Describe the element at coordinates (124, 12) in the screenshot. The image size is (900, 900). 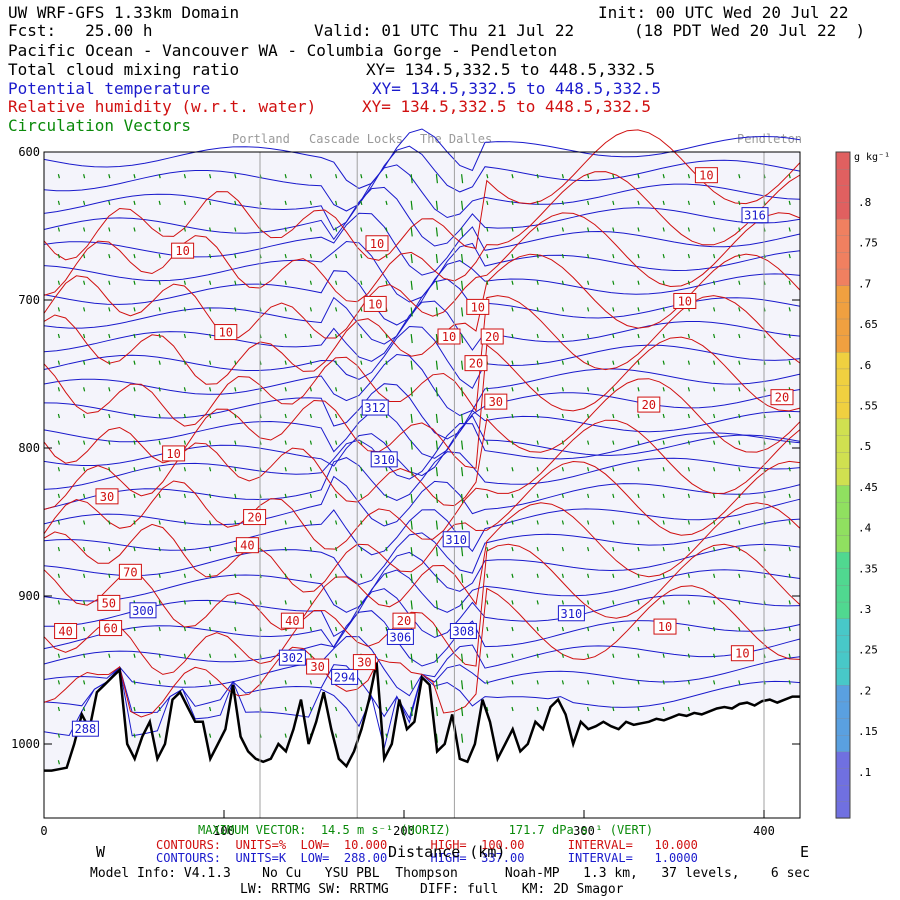
I see `model-title: UW WRF-GFS 1.33km Domain` at that location.